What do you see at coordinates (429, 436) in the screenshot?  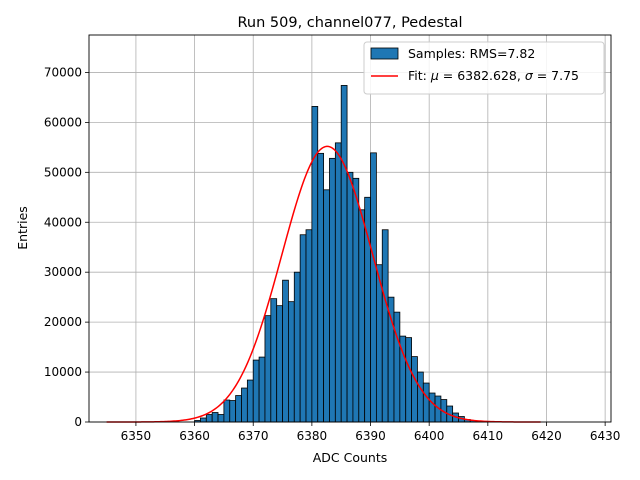 I see `x-tick-label: 6400` at bounding box center [429, 436].